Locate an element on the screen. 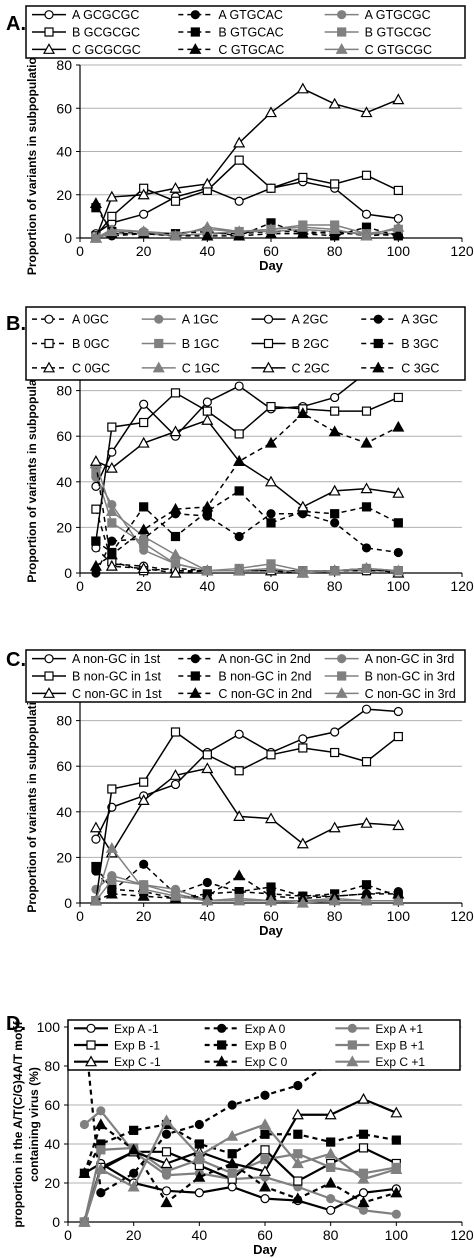  legend-label: A GCGCGC is located at coordinates (105, 15).